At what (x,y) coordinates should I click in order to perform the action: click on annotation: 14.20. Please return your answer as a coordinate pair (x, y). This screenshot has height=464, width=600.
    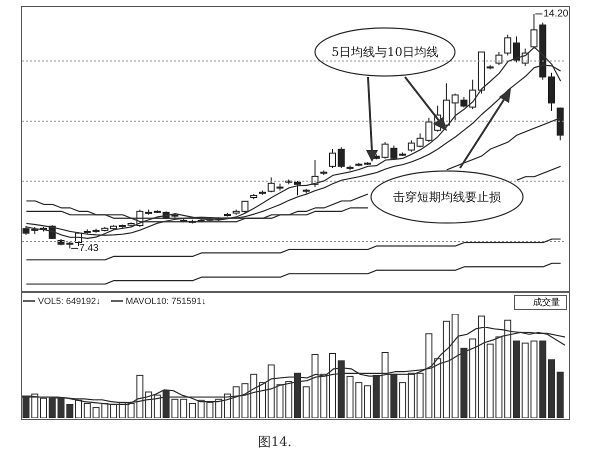
    Looking at the image, I should click on (556, 14).